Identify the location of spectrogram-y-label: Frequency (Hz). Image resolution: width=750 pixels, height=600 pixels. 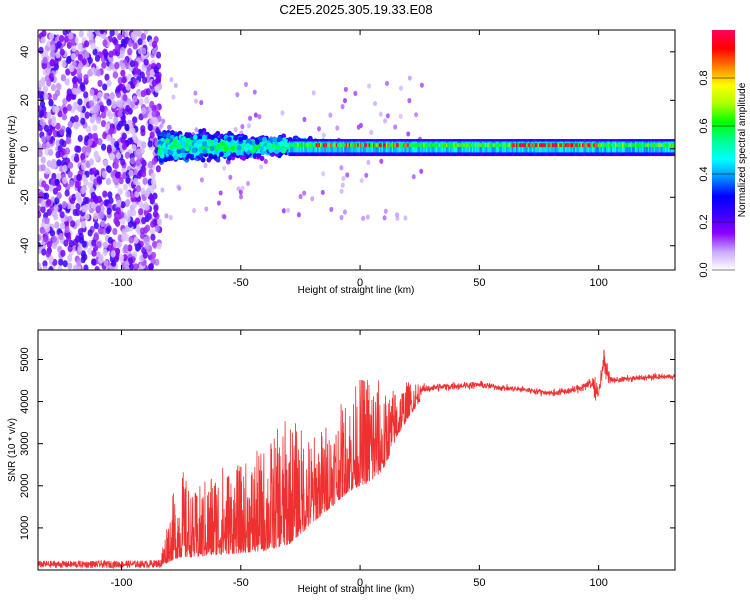
(12, 150).